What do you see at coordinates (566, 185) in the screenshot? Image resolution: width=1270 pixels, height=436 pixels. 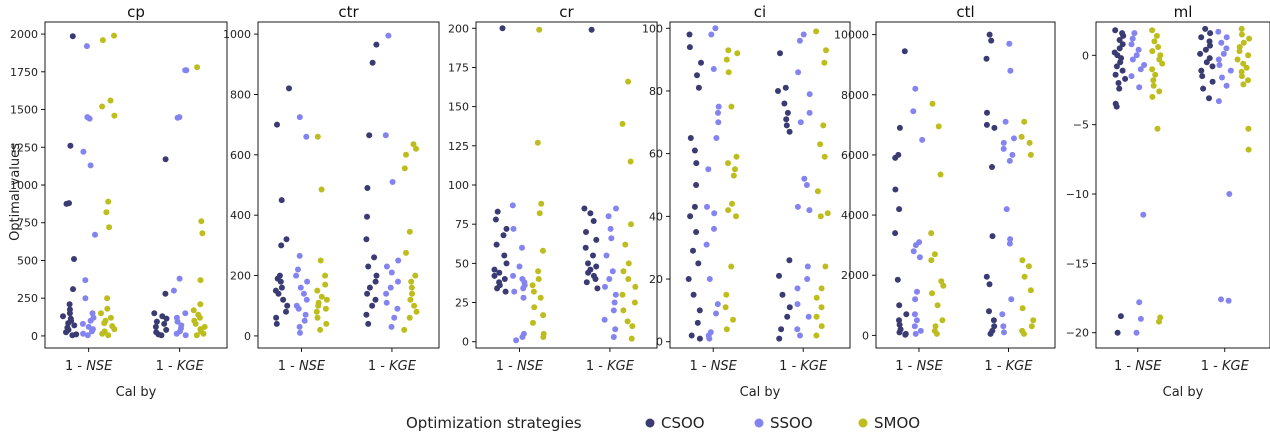 I see `plot-frame` at bounding box center [566, 185].